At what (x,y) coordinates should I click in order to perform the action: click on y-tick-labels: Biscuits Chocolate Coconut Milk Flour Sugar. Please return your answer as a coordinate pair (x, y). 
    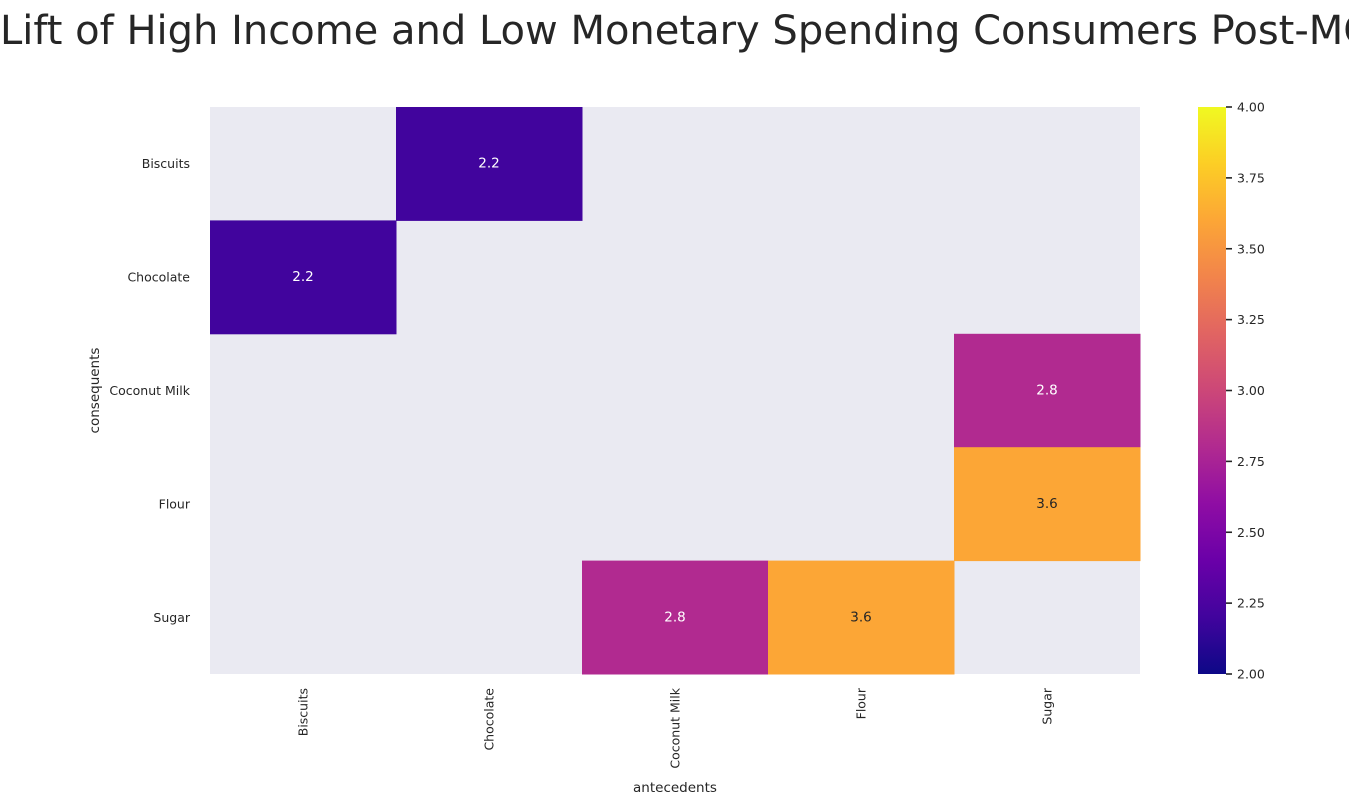
    Looking at the image, I should click on (149, 390).